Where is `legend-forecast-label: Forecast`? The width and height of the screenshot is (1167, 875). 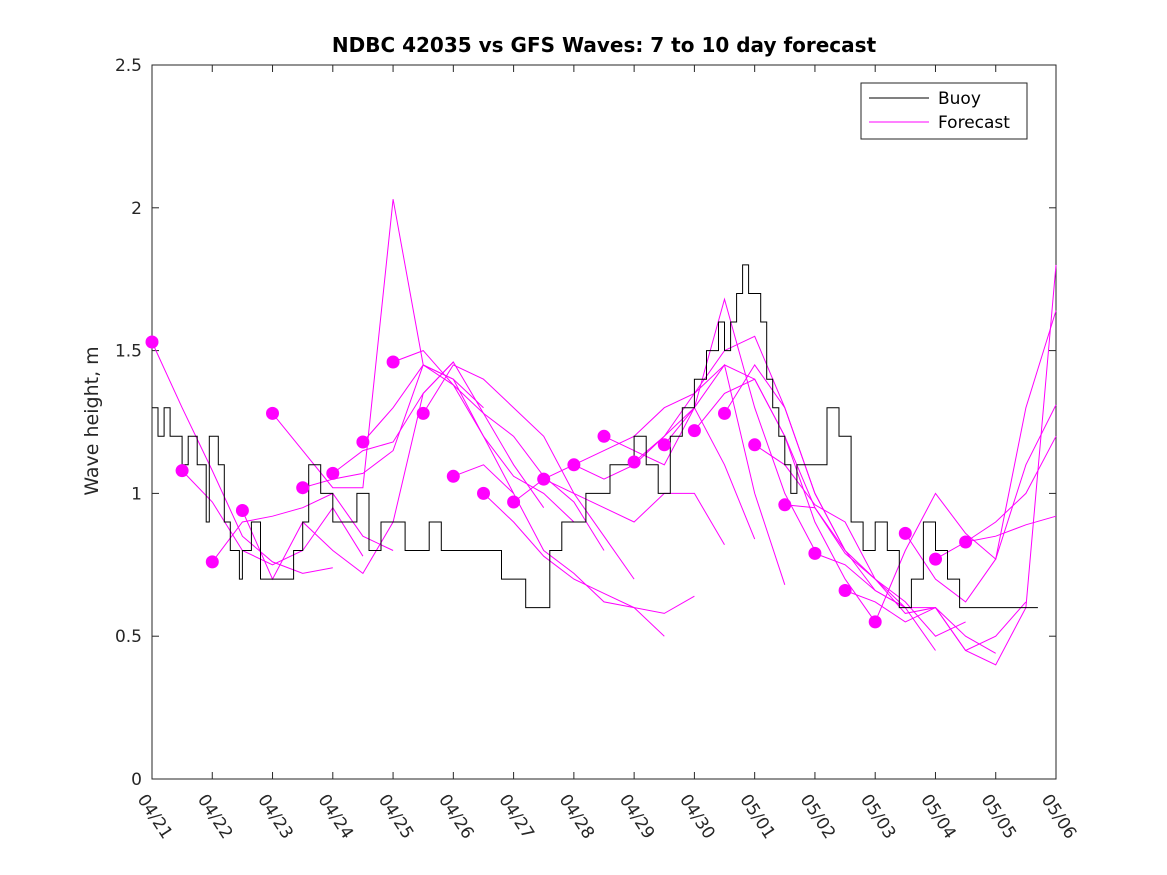 legend-forecast-label: Forecast is located at coordinates (974, 123).